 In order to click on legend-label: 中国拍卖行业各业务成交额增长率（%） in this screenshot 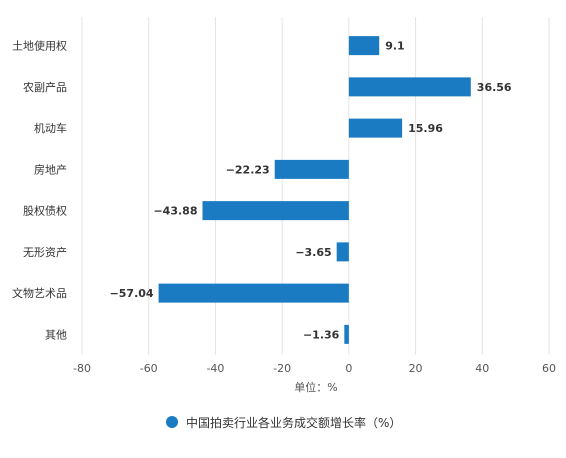, I will do `click(294, 422)`.